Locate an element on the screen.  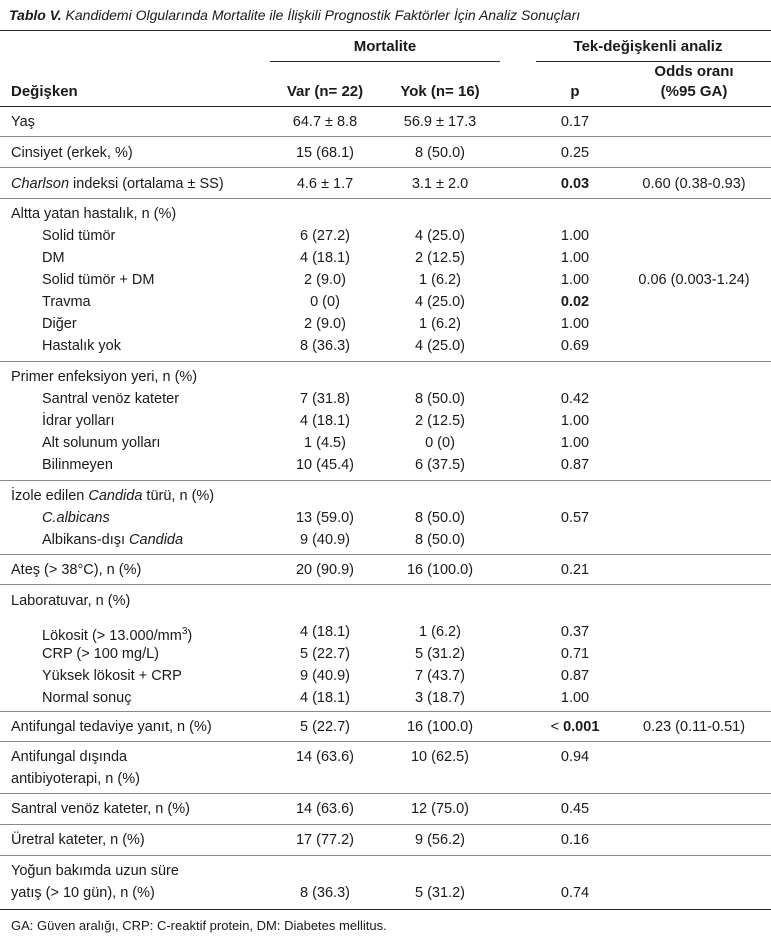
cell-var: 0 (0) is located at coordinates (325, 302).